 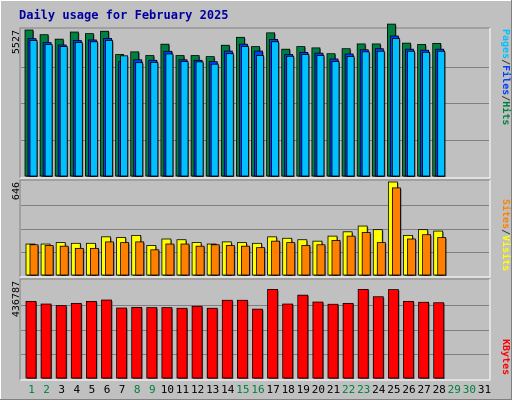 What do you see at coordinates (76, 389) in the screenshot?
I see `day-label: 4` at bounding box center [76, 389].